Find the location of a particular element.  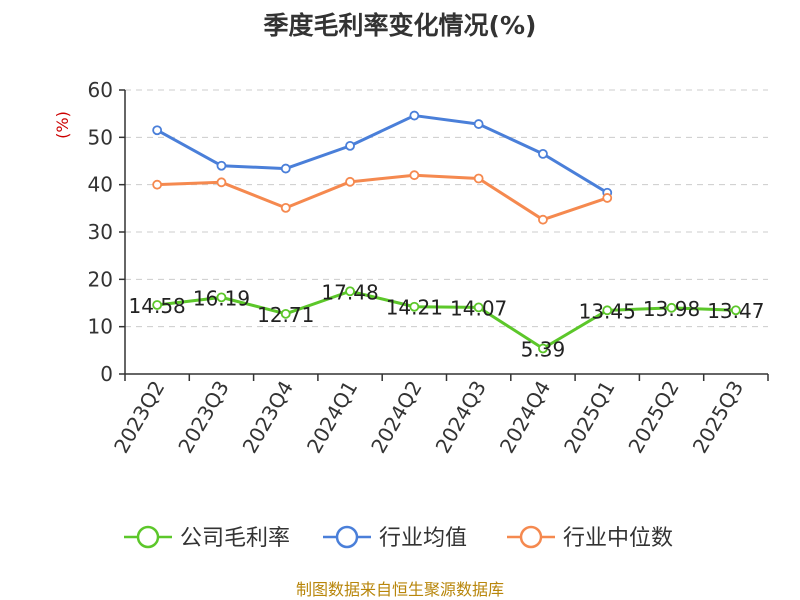

data-label: 16.19 is located at coordinates (221, 298).